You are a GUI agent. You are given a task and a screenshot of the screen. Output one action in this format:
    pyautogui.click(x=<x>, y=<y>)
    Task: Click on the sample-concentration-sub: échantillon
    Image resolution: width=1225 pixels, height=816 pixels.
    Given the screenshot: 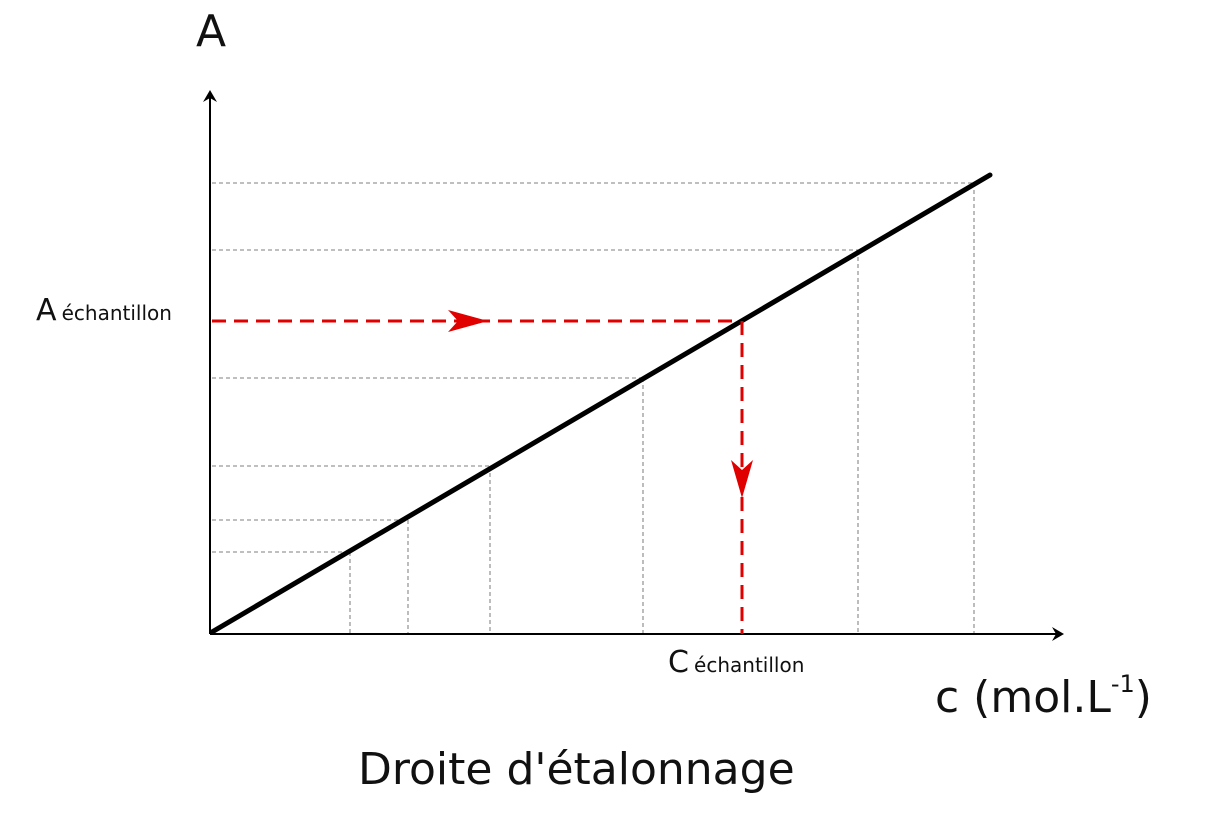 What is the action you would take?
    pyautogui.click(x=749, y=665)
    